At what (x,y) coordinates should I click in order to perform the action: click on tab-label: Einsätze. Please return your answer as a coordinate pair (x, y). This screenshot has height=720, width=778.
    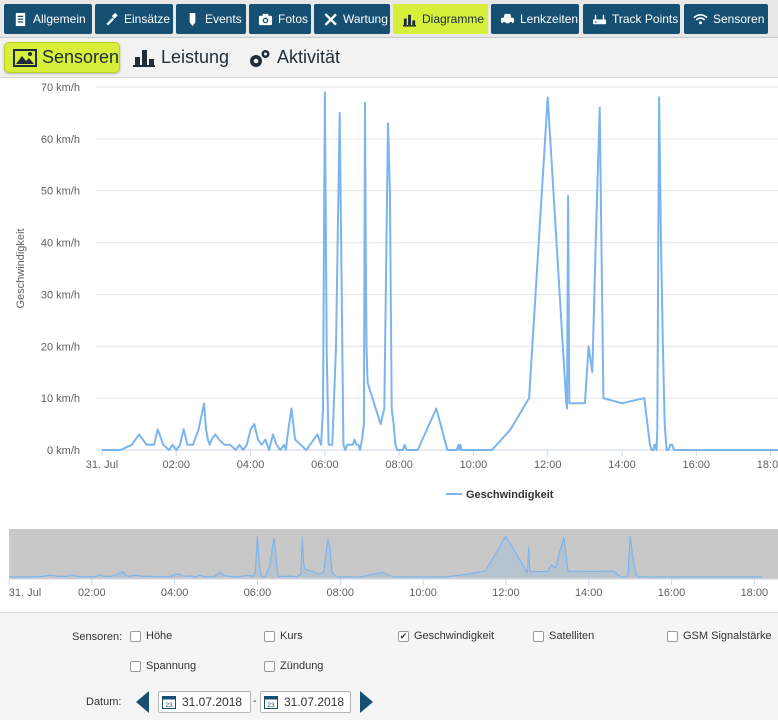
    Looking at the image, I should click on (147, 19).